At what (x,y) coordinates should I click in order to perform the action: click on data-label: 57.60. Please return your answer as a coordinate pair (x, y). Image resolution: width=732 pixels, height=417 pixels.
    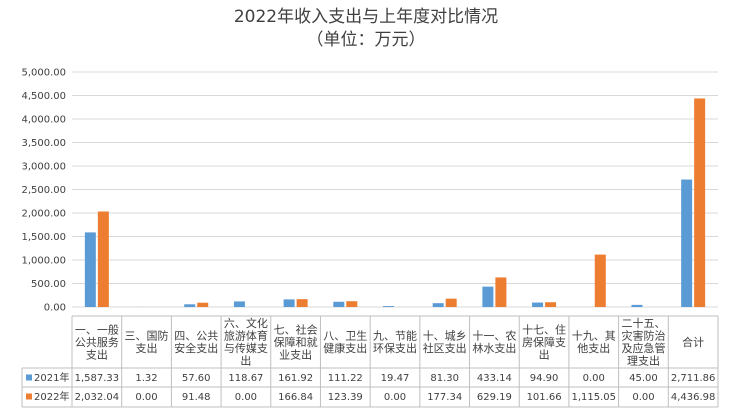
    Looking at the image, I should click on (196, 378).